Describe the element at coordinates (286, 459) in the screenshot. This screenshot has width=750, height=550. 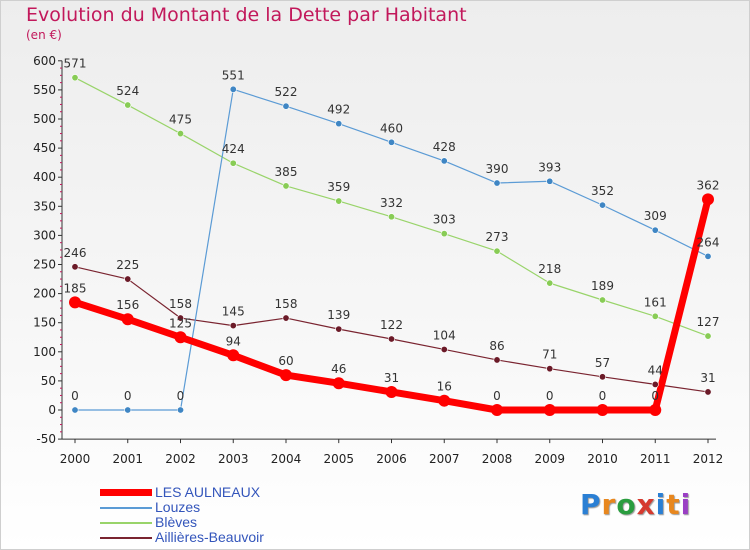
I see `x-tick-label: 2004` at that location.